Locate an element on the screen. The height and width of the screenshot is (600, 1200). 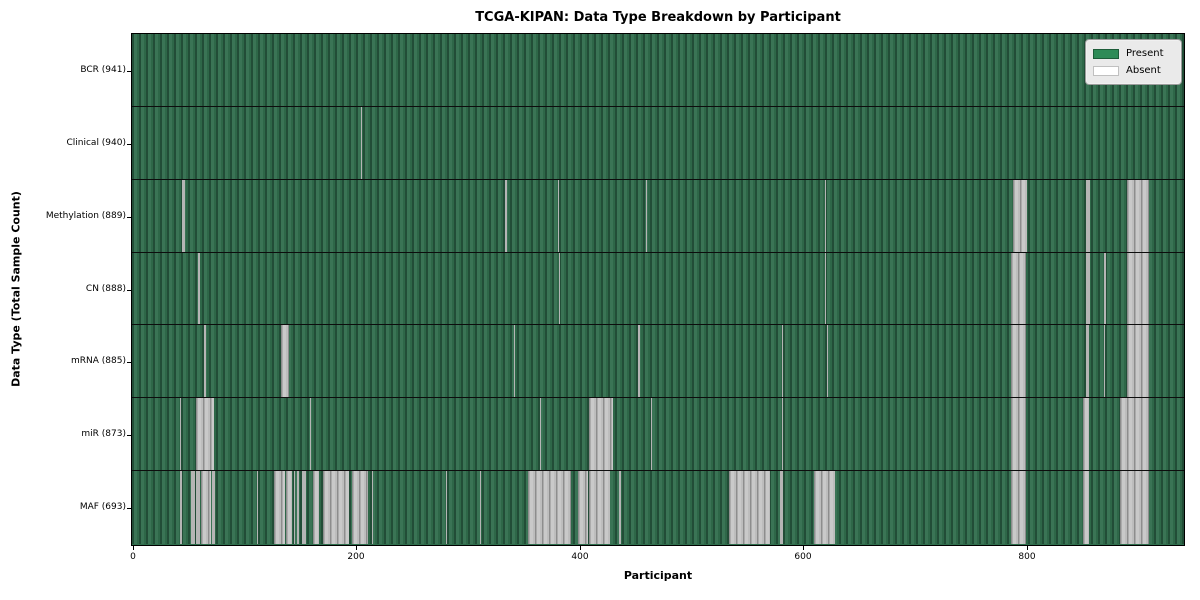
present-swatch-icon is located at coordinates (1106, 53).